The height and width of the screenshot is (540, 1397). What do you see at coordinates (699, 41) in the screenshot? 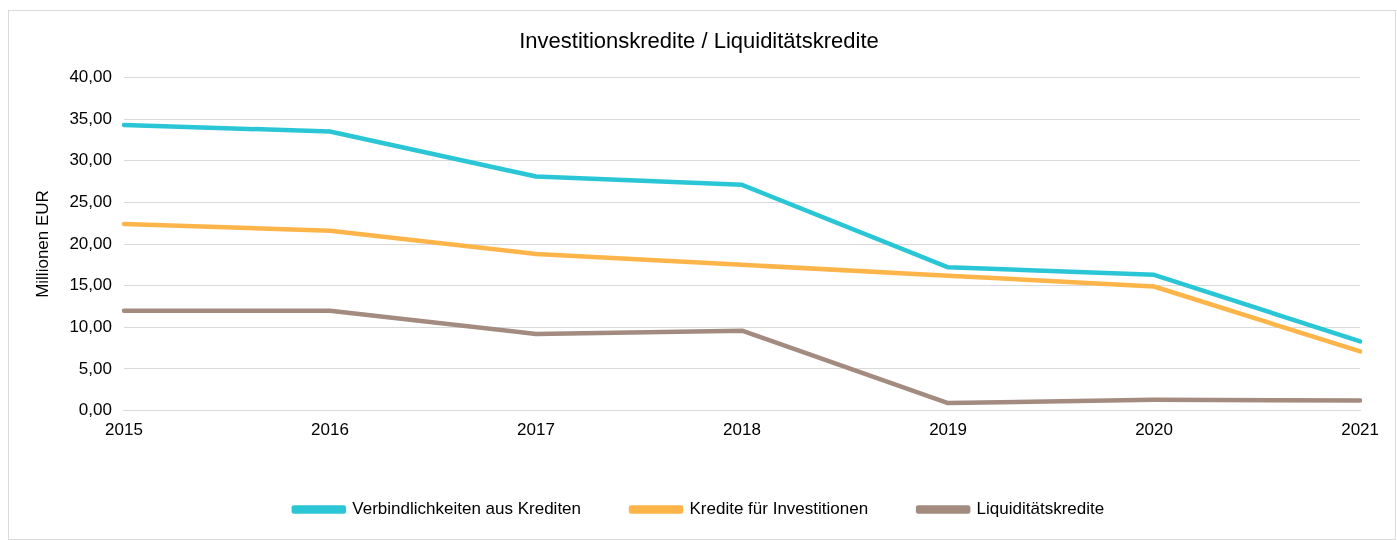
I see `chart-title: Investitionskredite / Liquiditätskredite` at bounding box center [699, 41].